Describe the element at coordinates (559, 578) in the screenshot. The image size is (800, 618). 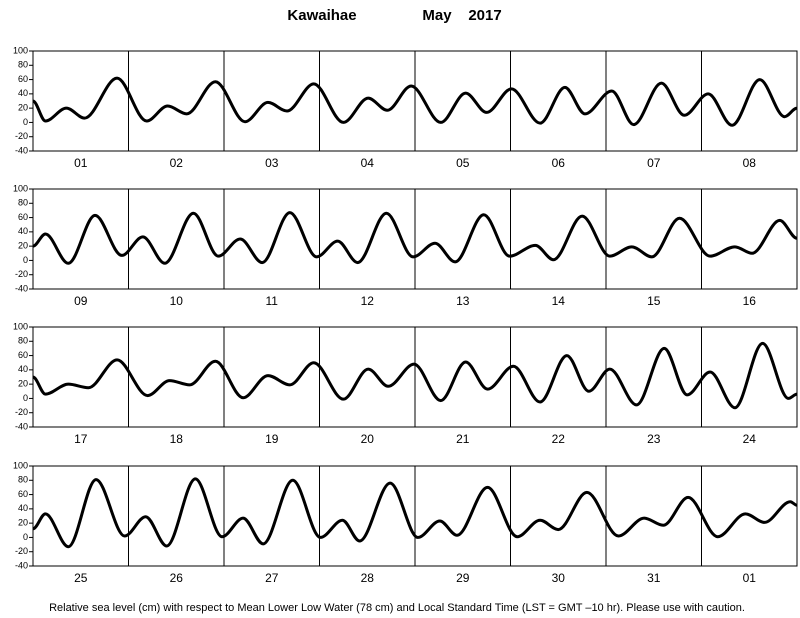
I see `day-label: 30` at that location.